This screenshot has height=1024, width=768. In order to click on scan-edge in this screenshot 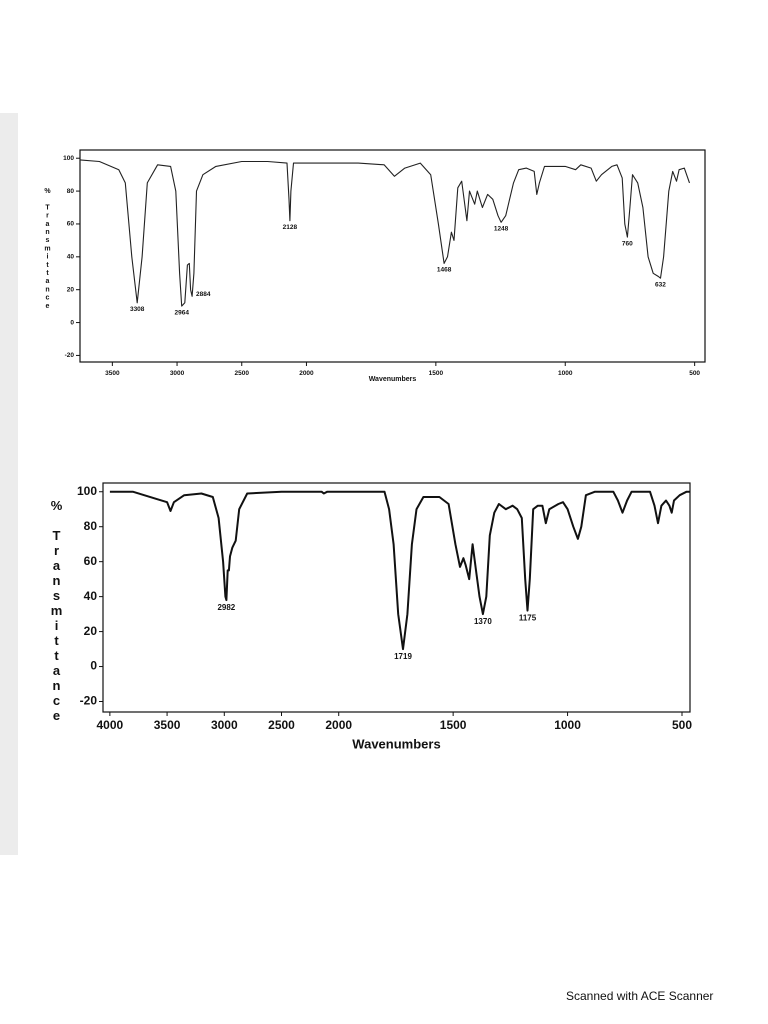, I will do `click(9, 484)`.